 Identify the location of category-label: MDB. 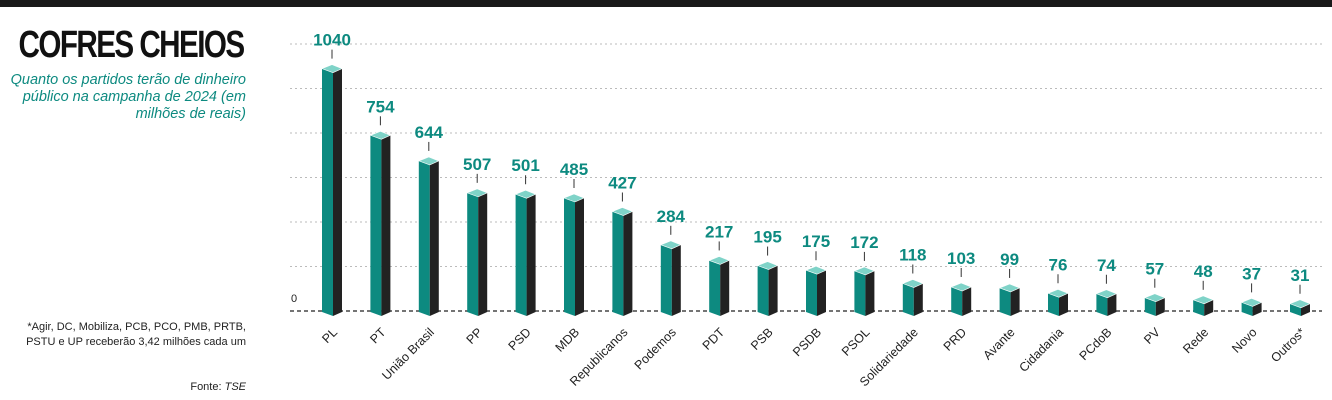
(568, 340).